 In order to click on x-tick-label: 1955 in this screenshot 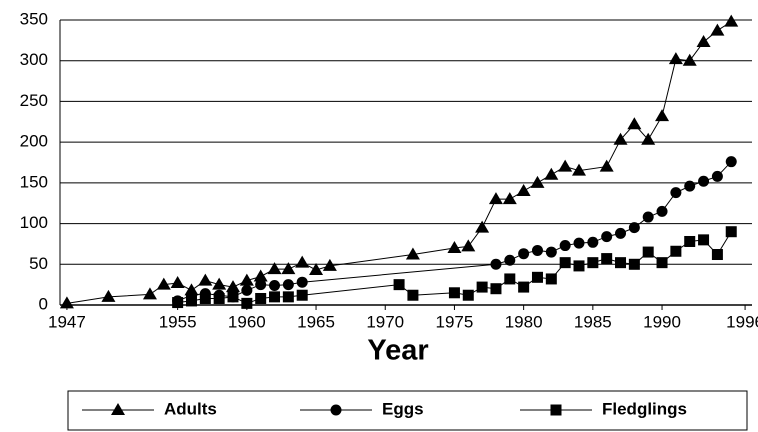, I will do `click(178, 321)`.